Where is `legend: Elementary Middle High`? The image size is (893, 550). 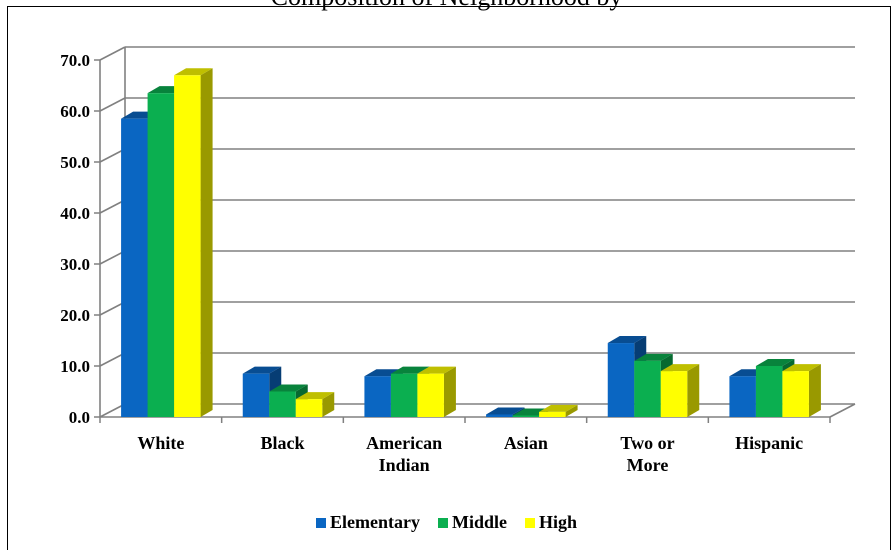
legend: Elementary Middle High is located at coordinates (446, 522).